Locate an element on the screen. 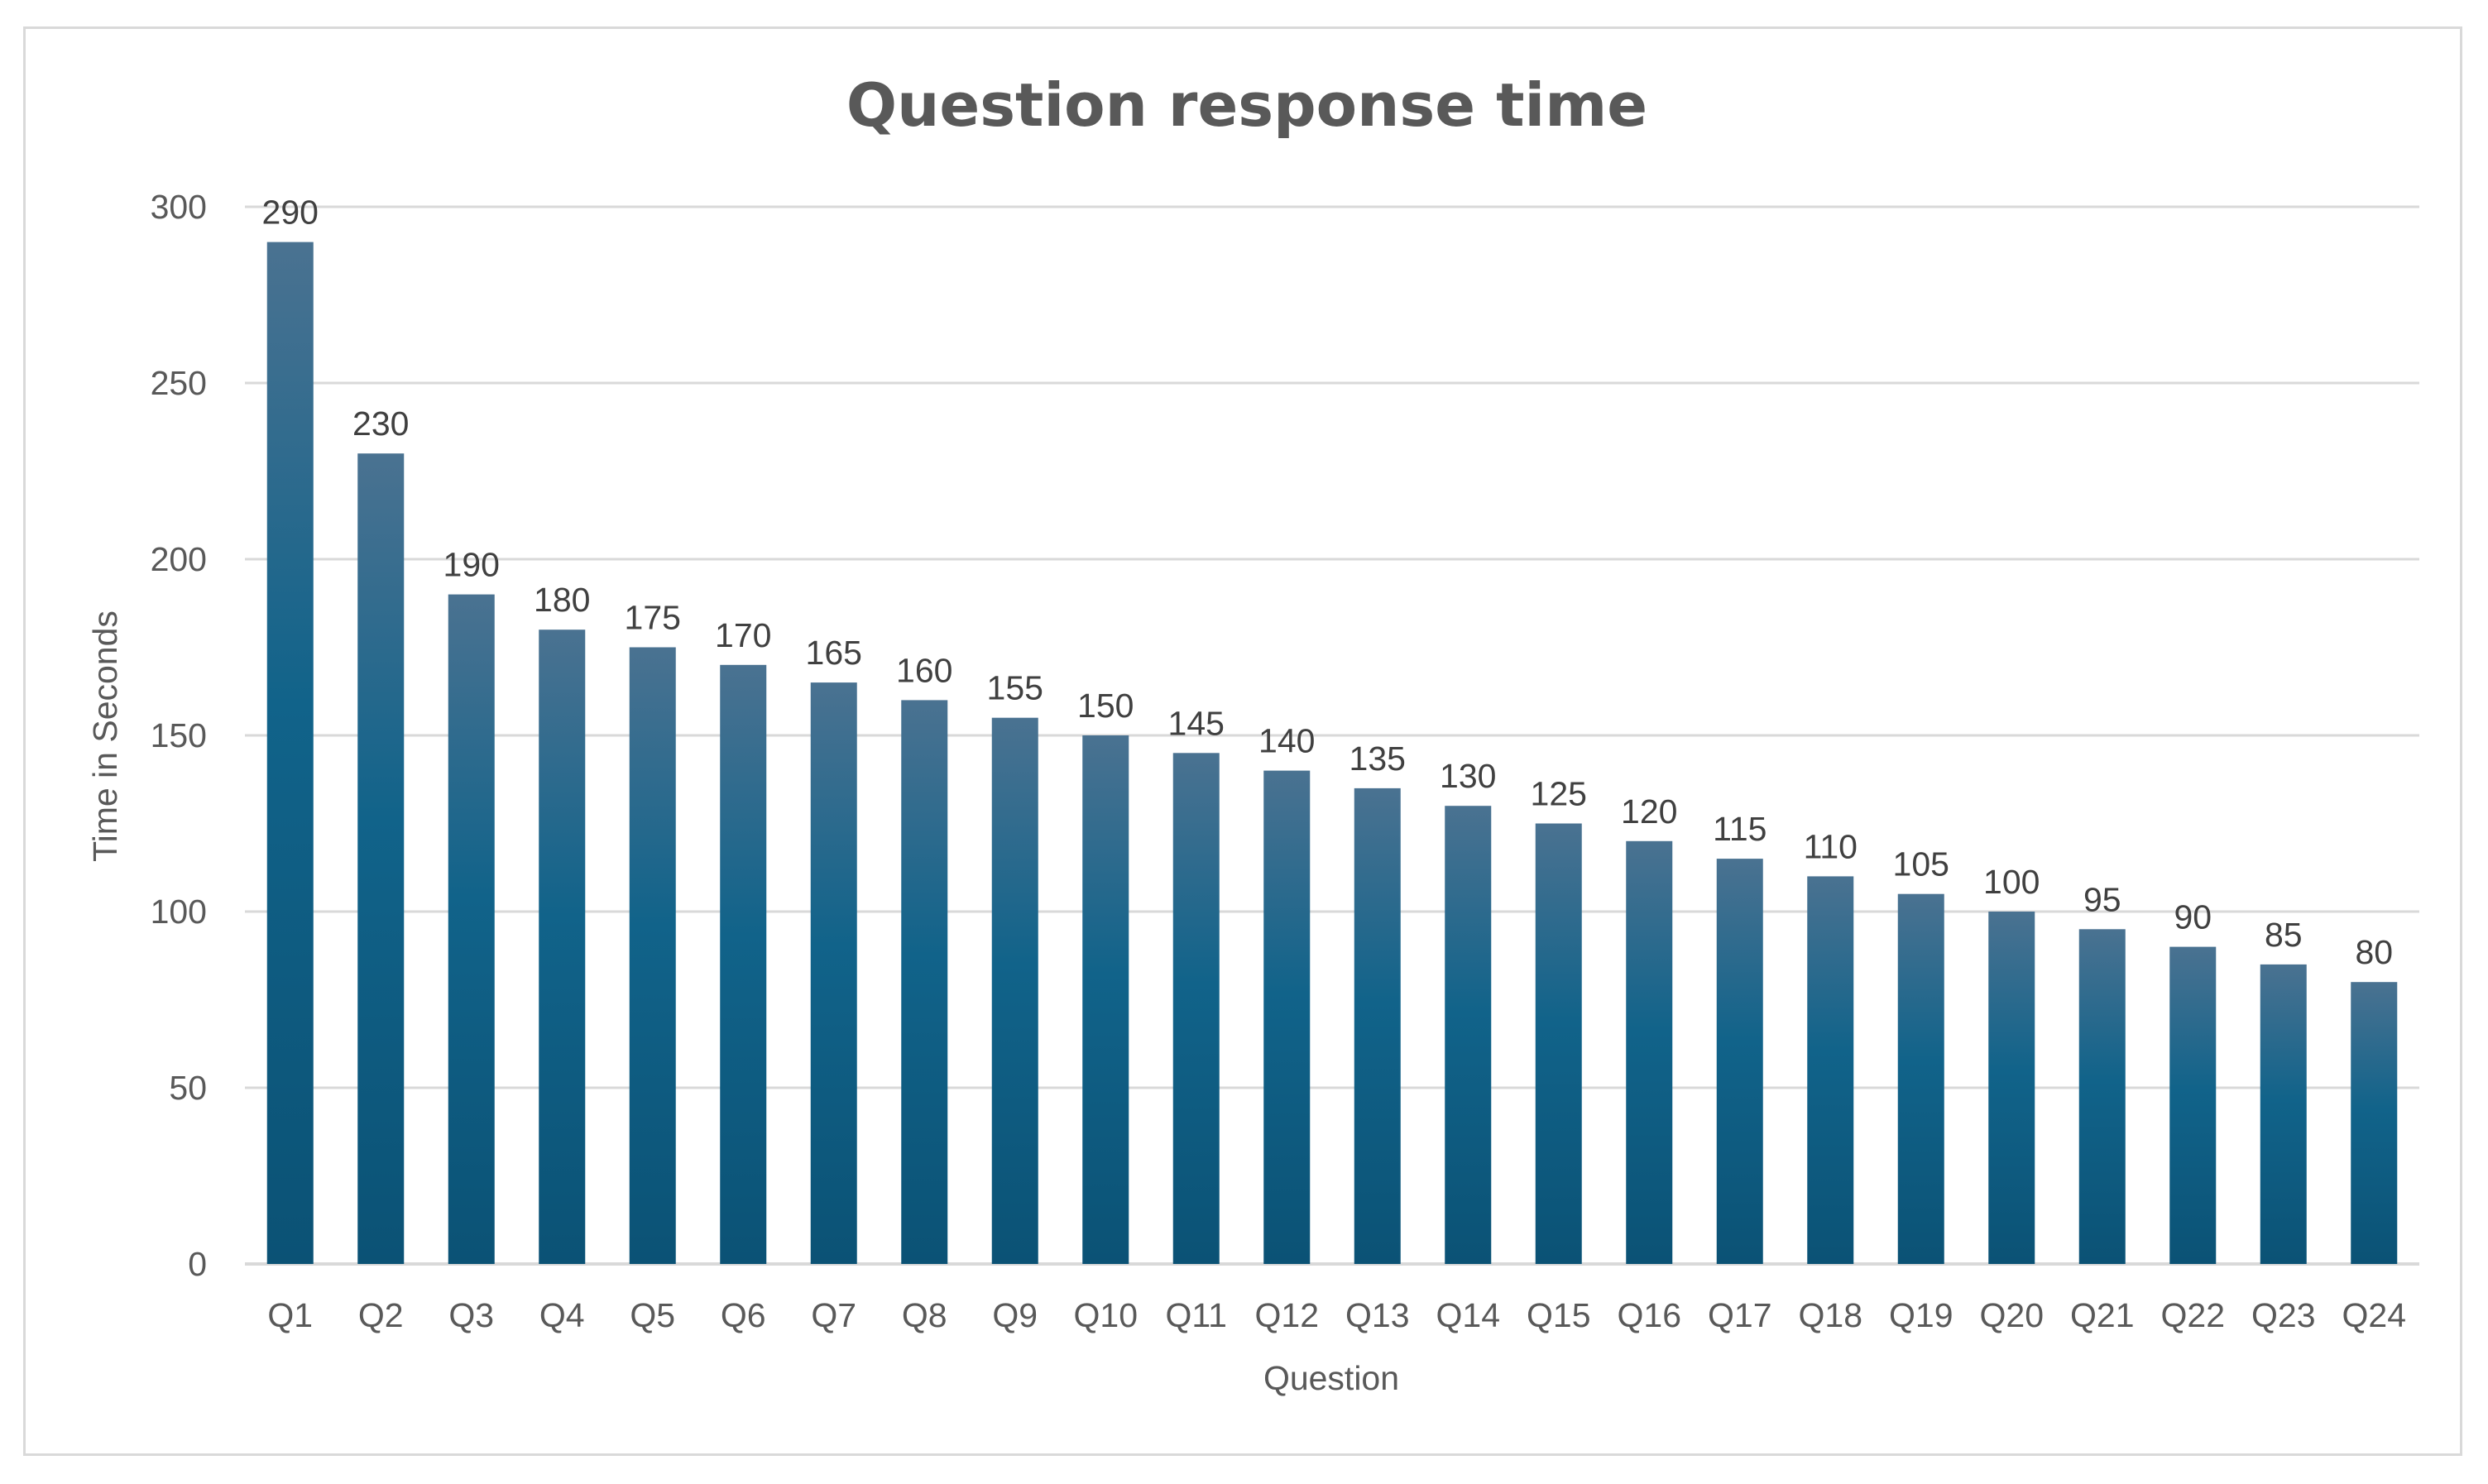  x-axis-title: Question is located at coordinates (1331, 1378).